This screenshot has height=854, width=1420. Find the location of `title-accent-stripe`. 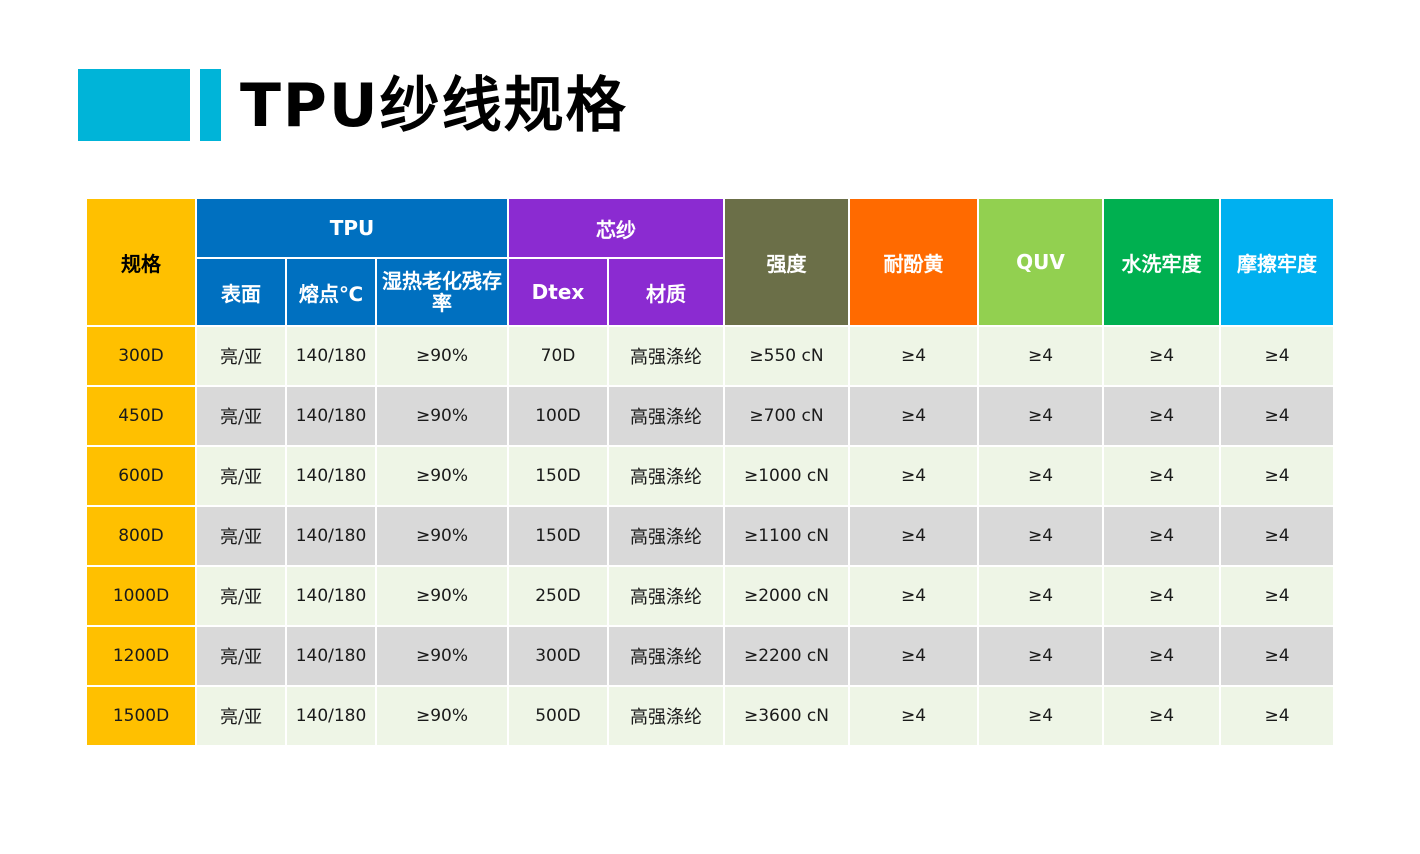

title-accent-stripe is located at coordinates (210, 105).